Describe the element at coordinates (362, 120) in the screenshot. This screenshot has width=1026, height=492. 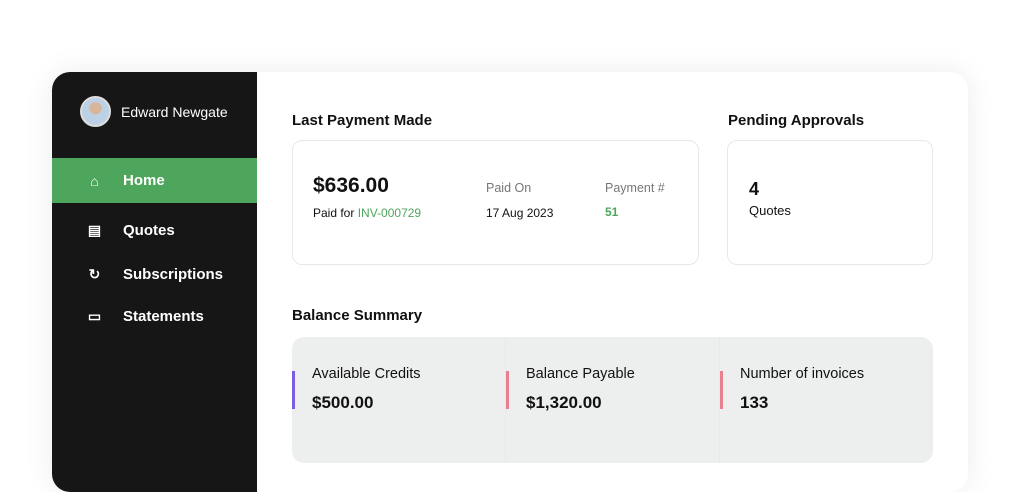
I see `last-payment-title: Last Payment Made` at that location.